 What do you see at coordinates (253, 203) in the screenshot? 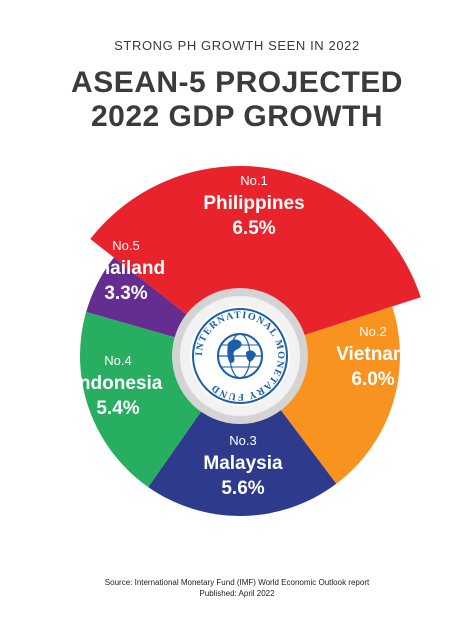
I see `category-label-philippines: Philippines` at bounding box center [253, 203].